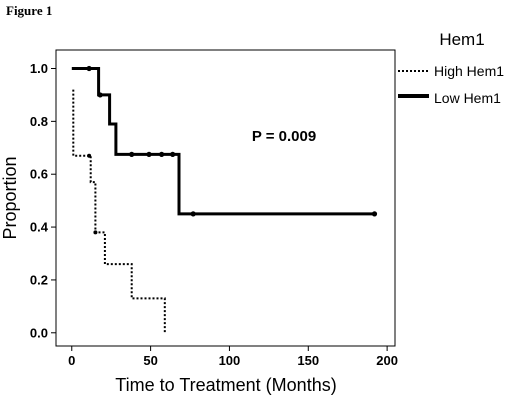 This screenshot has width=520, height=402. What do you see at coordinates (225, 385) in the screenshot?
I see `x-axis-title: Time to Treatment (Months)` at bounding box center [225, 385].